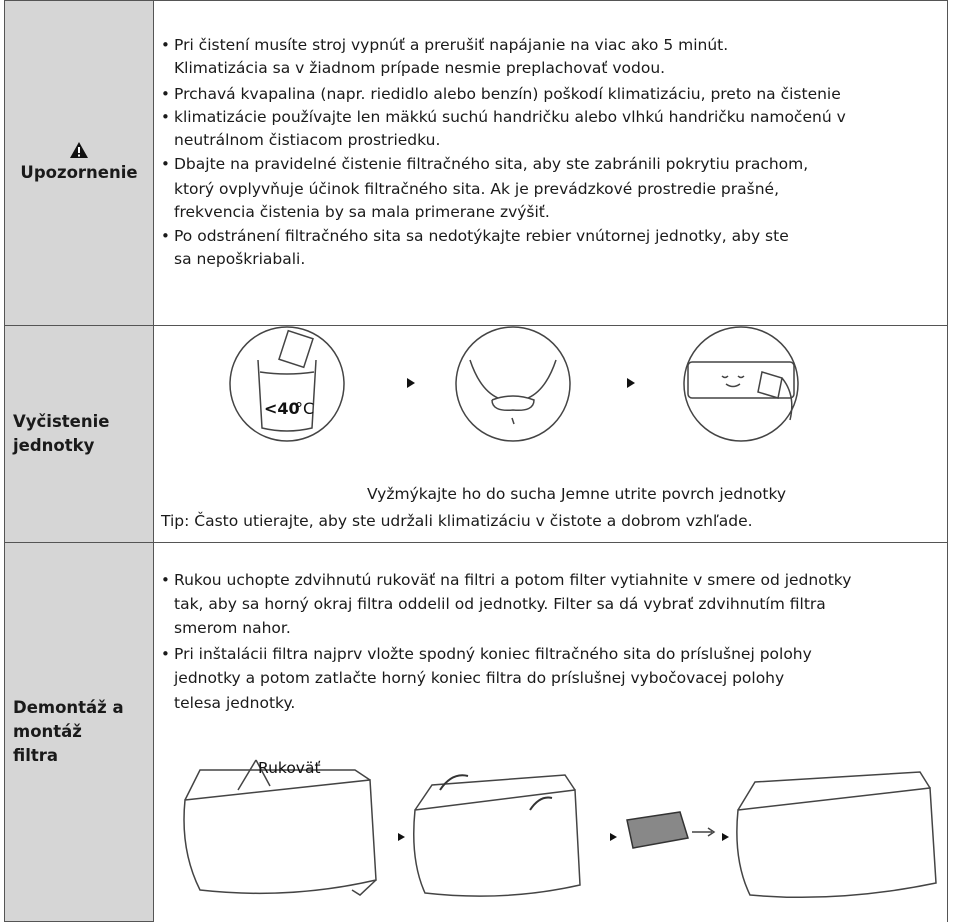 The image size is (953, 922). I want to click on section-label: Demontáž a montáž filtra, so click(79, 732).